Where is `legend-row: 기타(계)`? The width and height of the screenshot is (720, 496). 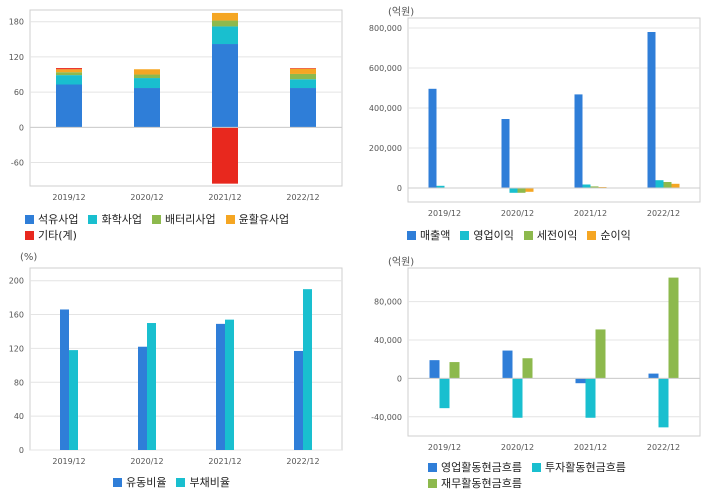 legend-row: 기타(계) is located at coordinates (162, 236).